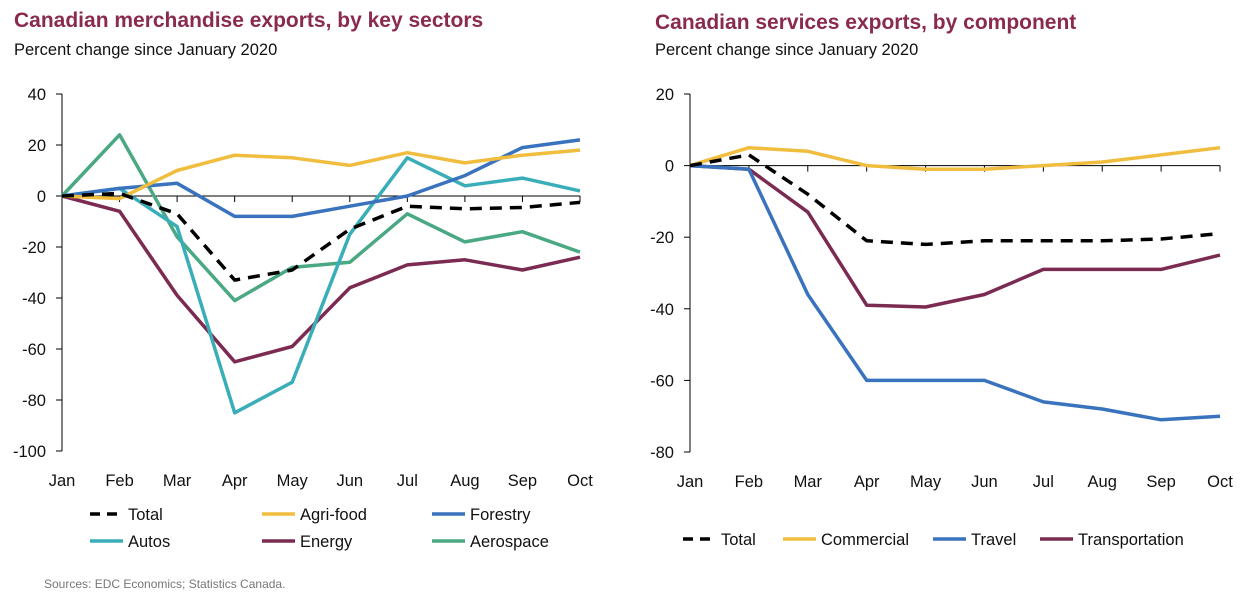 The width and height of the screenshot is (1249, 604). I want to click on chart1-x-tick-label: Apr, so click(235, 481).